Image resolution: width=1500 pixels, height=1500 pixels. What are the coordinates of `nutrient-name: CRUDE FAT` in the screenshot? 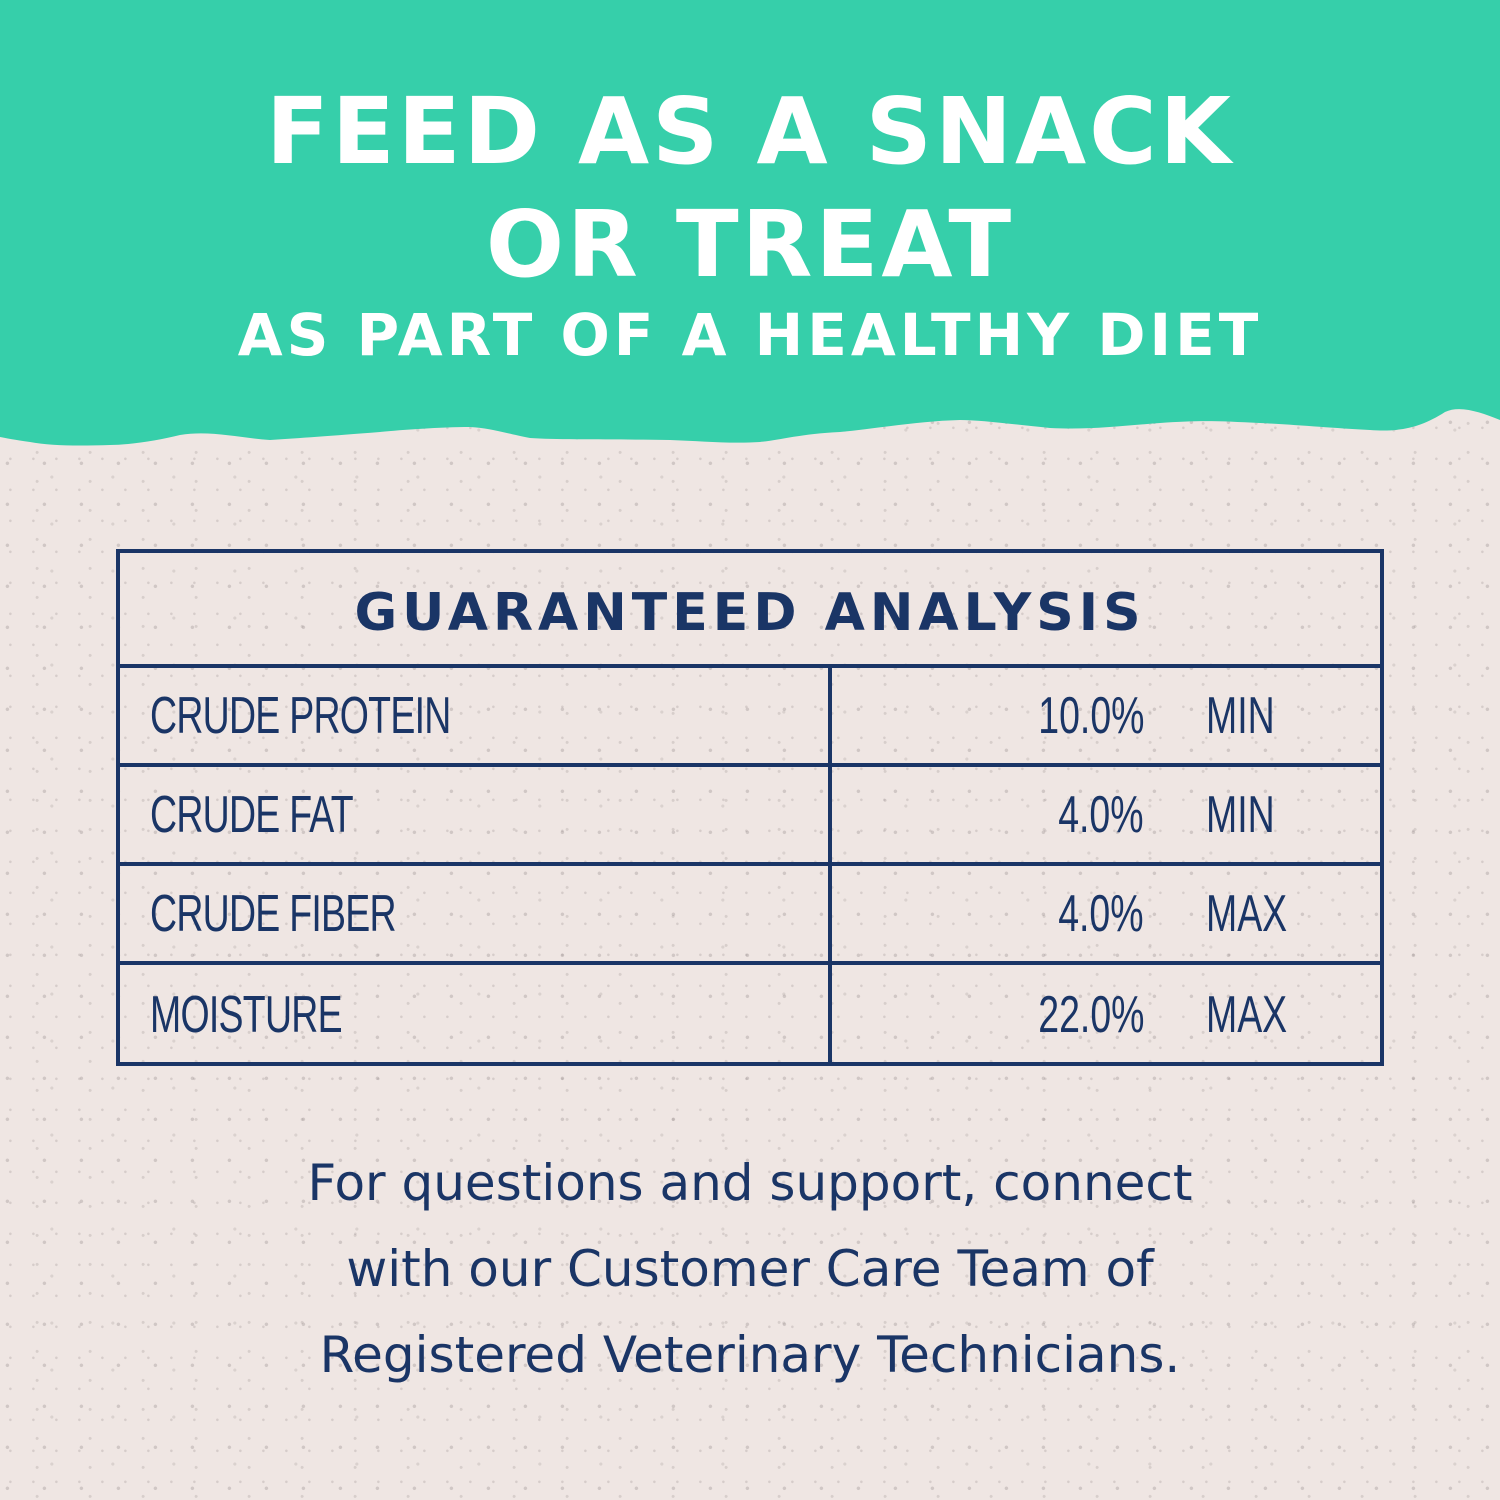 It's located at (252, 814).